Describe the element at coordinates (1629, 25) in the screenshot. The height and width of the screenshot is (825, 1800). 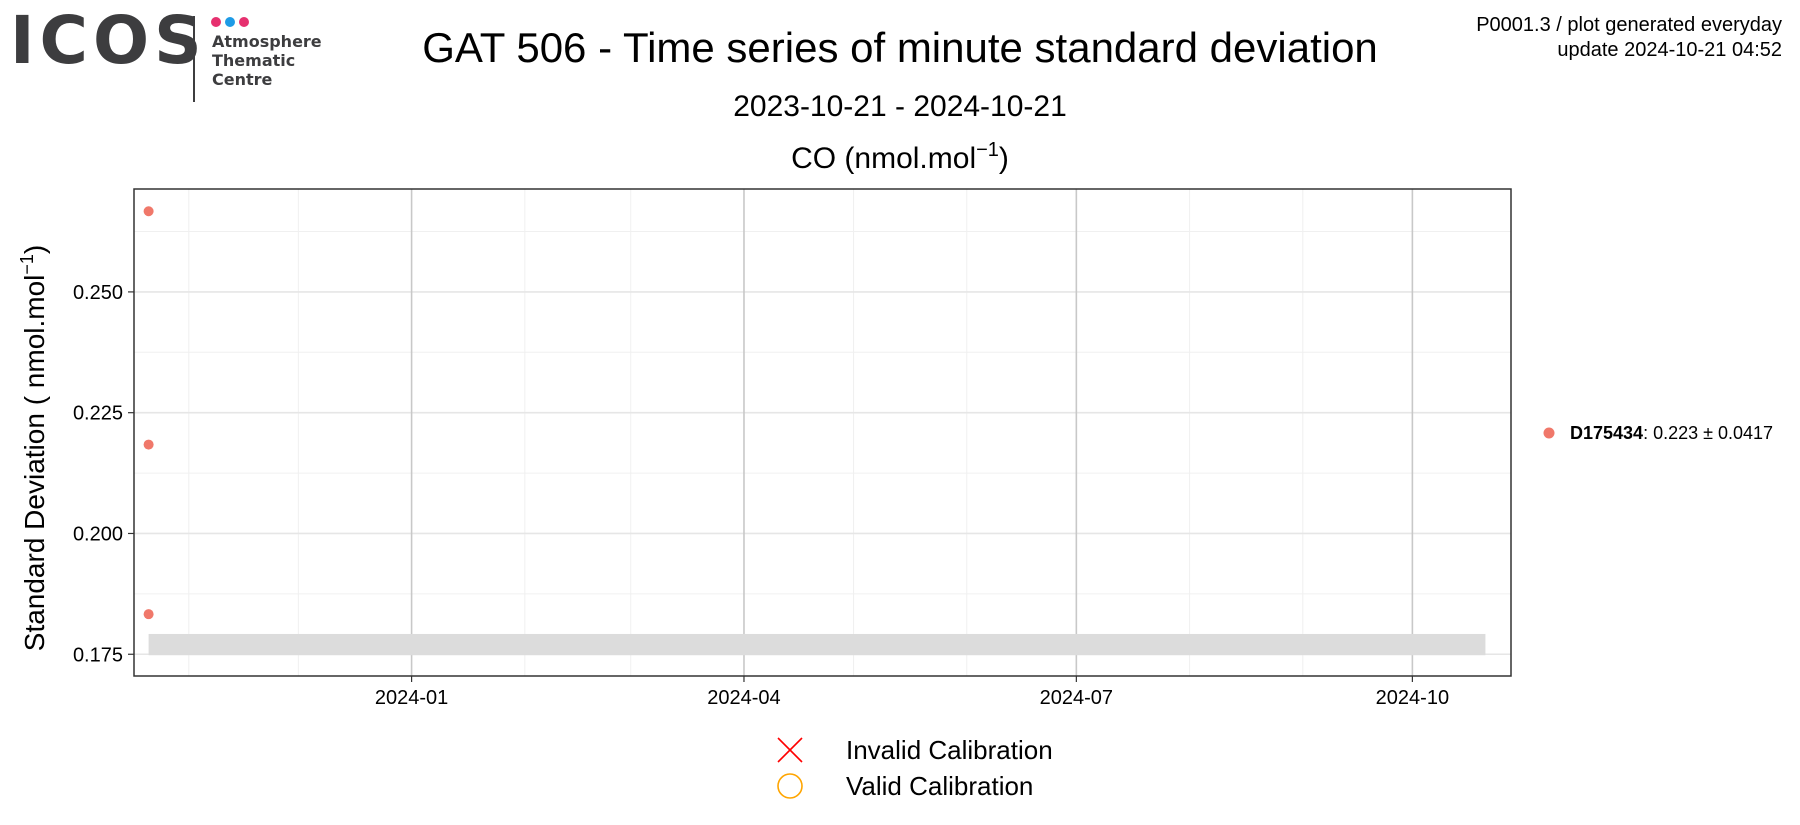
I see `meta-line-generated: P0001.3 / plot generated everyday` at that location.